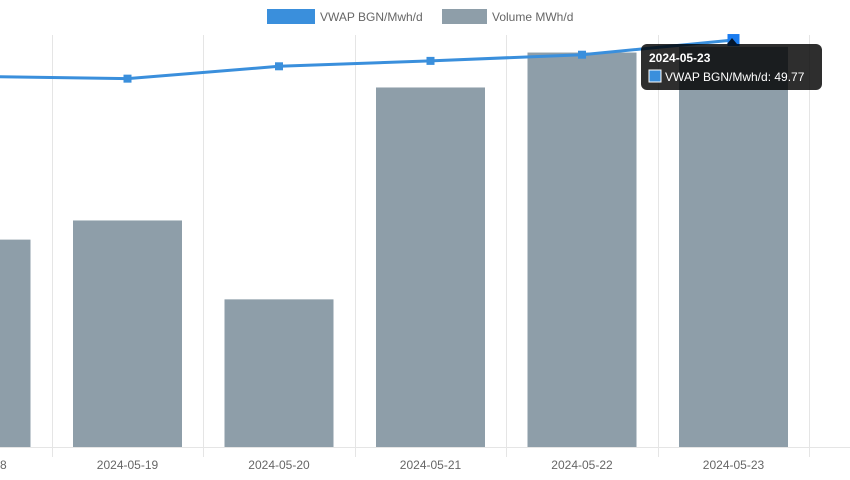 This screenshot has width=850, height=480. What do you see at coordinates (731, 67) in the screenshot?
I see `tooltip-box` at bounding box center [731, 67].